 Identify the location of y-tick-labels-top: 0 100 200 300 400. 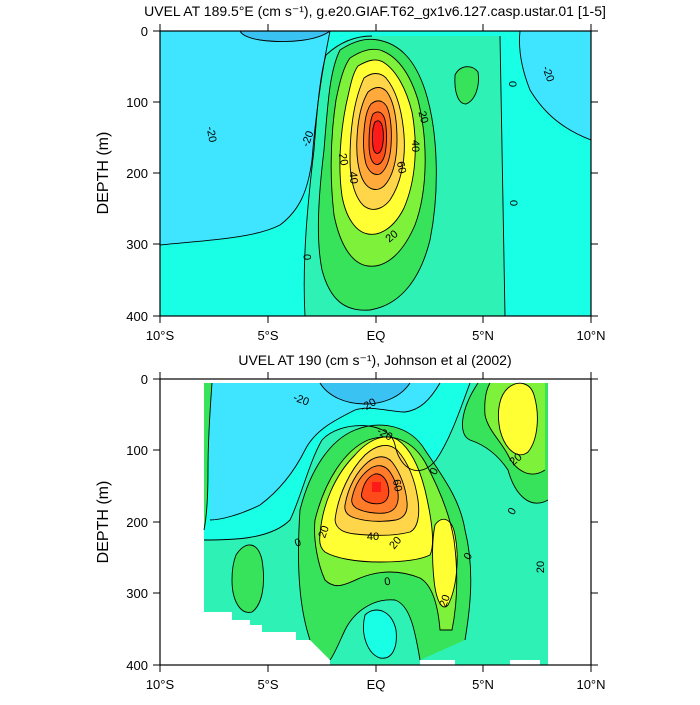
(137, 174).